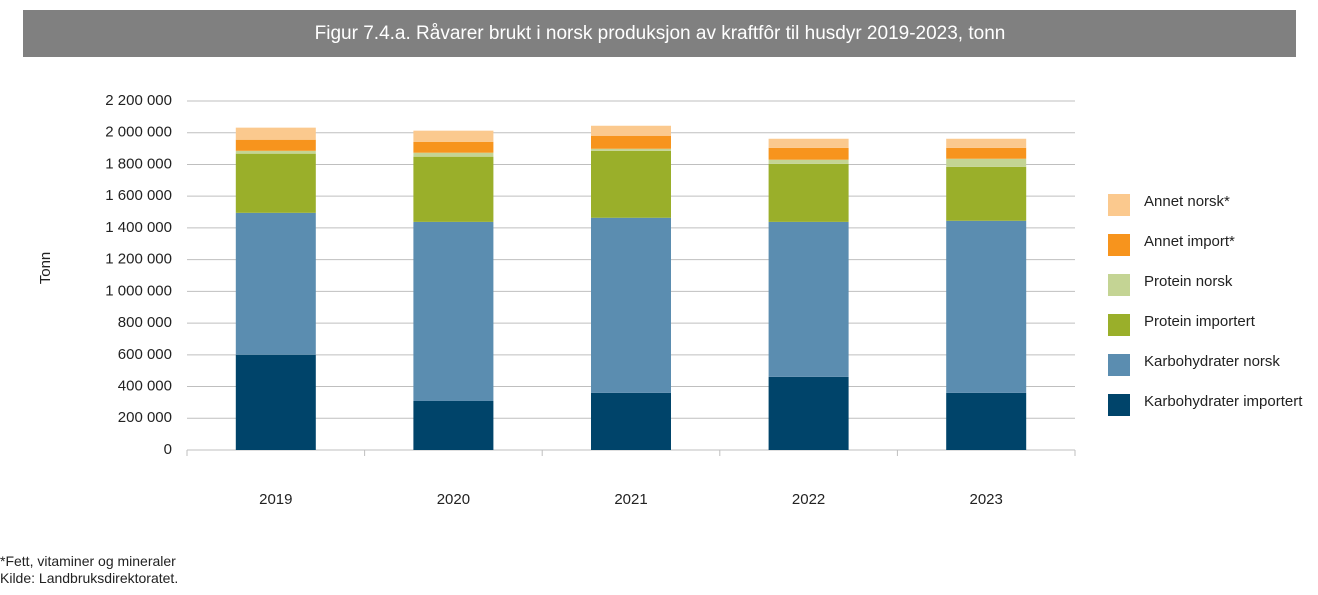 This screenshot has height=595, width=1318. I want to click on legend-label: Protein importert, so click(1199, 321).